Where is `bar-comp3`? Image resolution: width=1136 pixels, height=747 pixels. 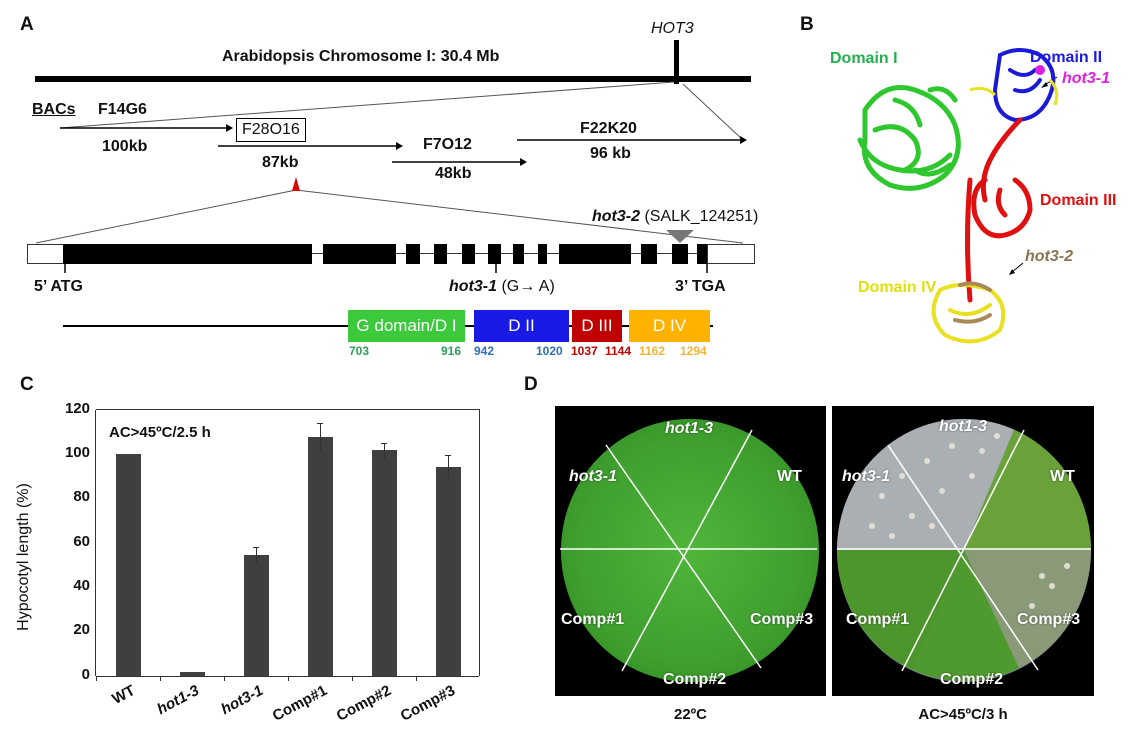 bar-comp3 is located at coordinates (448, 571).